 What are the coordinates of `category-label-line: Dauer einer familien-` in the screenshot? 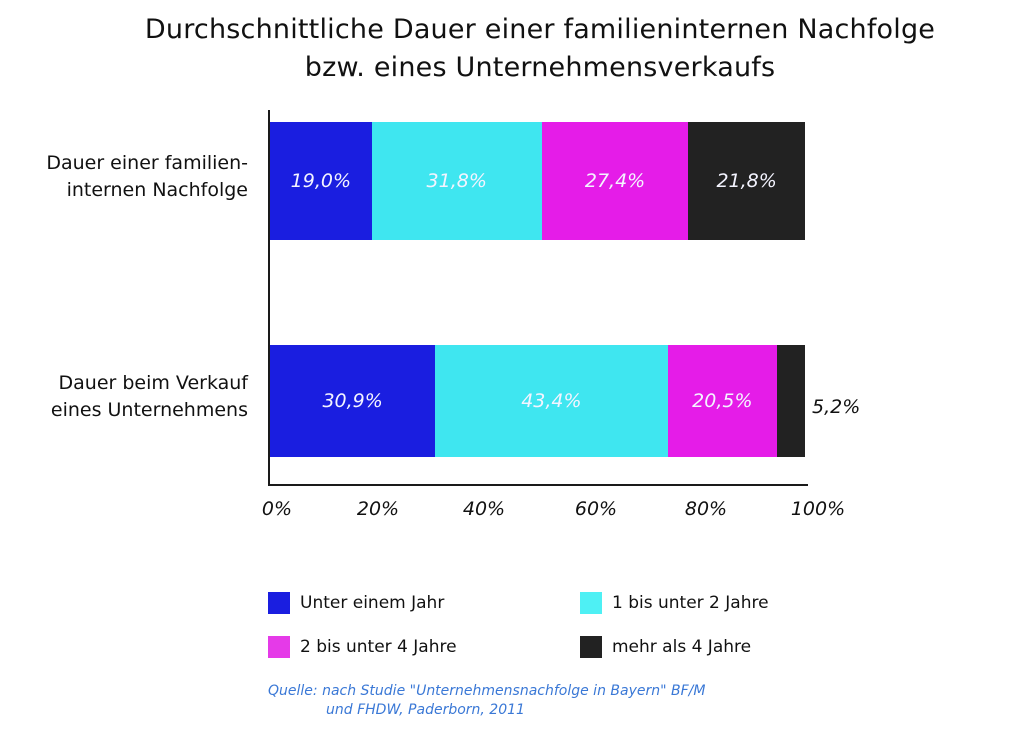 It's located at (147, 163).